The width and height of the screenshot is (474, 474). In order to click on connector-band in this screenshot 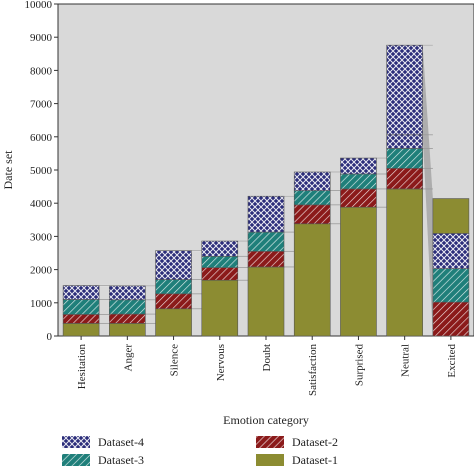, I will do `click(427, 190)`.